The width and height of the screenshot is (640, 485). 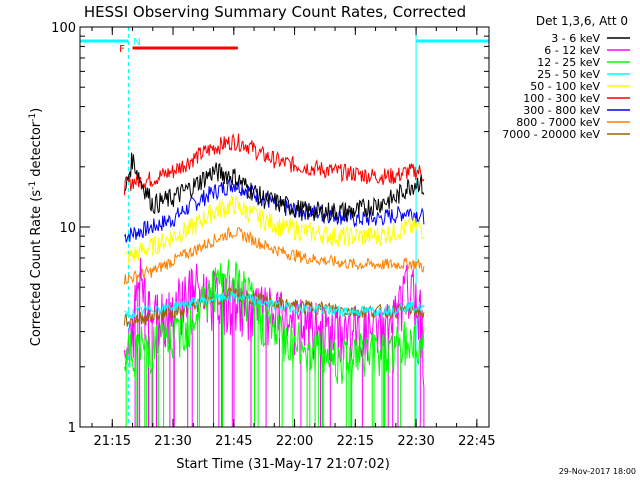 What do you see at coordinates (355, 441) in the screenshot?
I see `x-tick-label: 22:15` at bounding box center [355, 441].